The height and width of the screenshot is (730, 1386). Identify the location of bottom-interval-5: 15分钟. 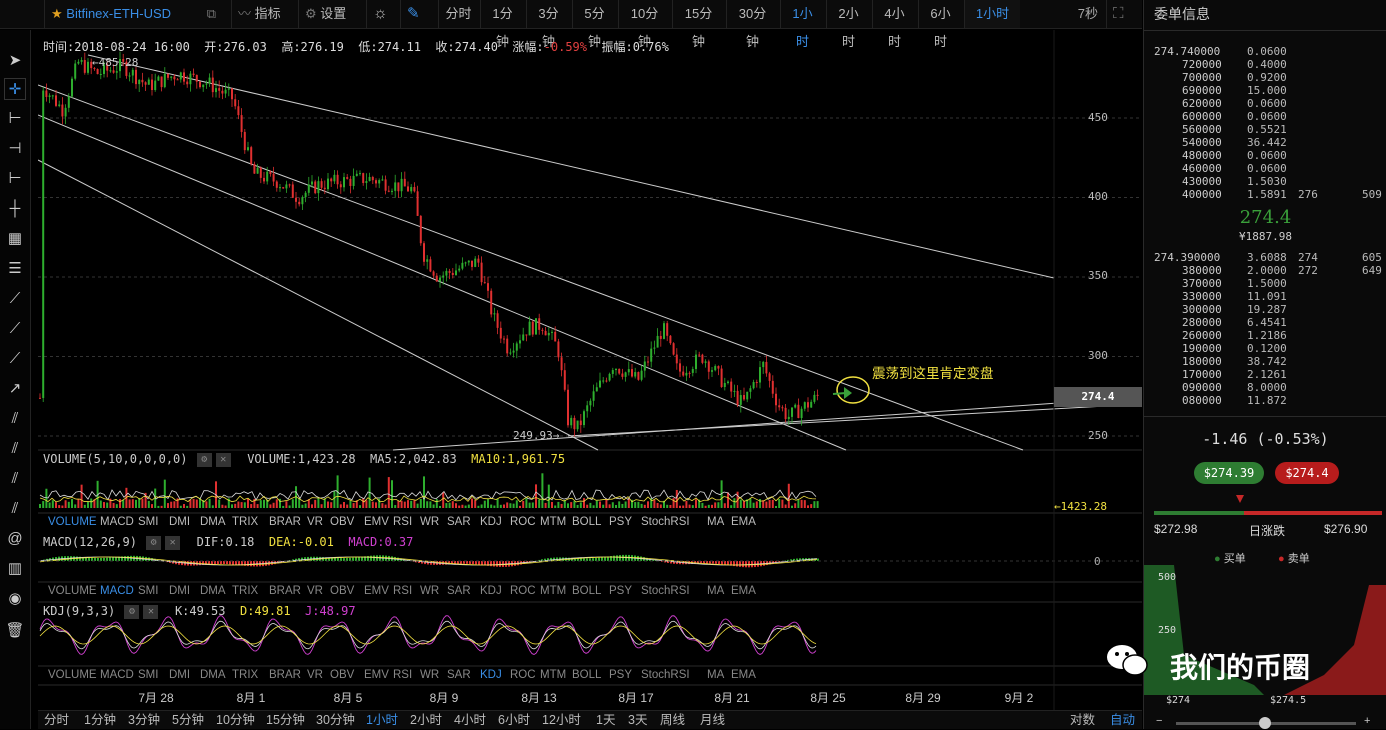
(285, 720).